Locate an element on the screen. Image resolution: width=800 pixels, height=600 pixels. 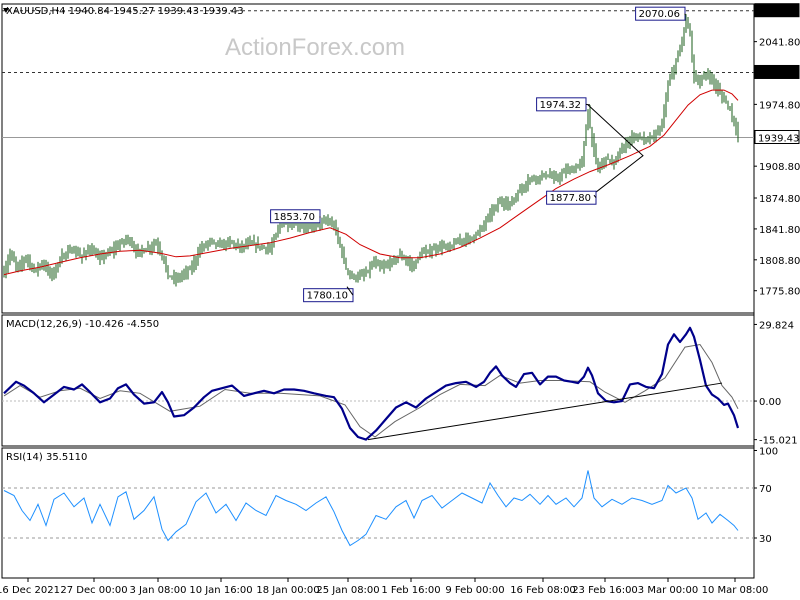
price-tick-label: 1841.80 is located at coordinates (779, 230).